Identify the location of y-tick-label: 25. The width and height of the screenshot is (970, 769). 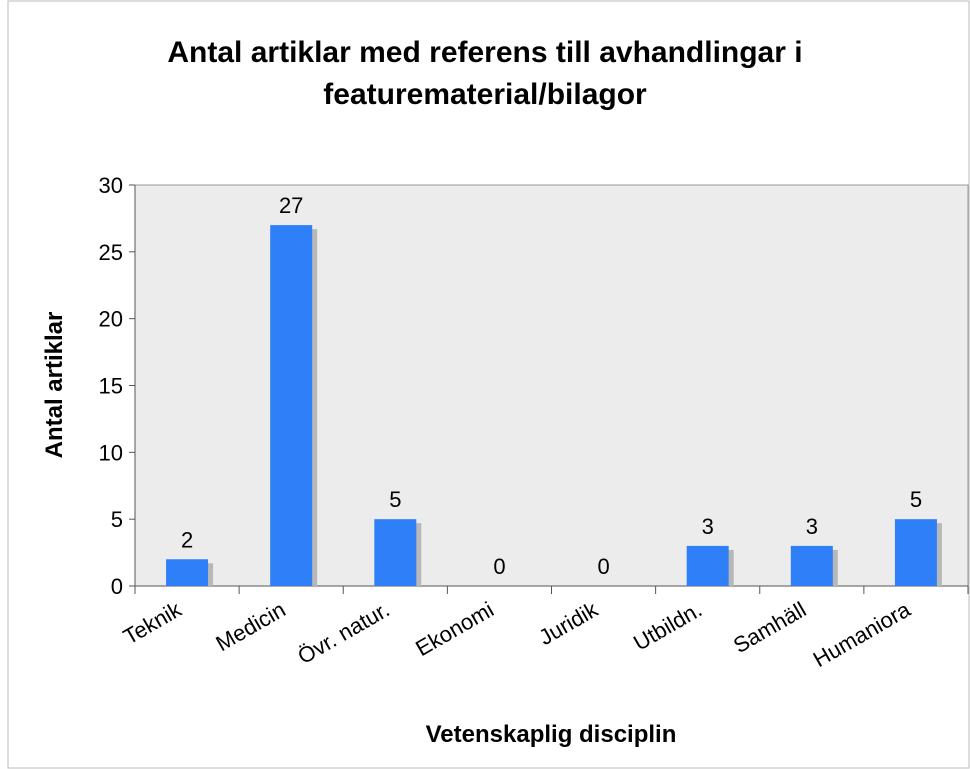
(111, 252).